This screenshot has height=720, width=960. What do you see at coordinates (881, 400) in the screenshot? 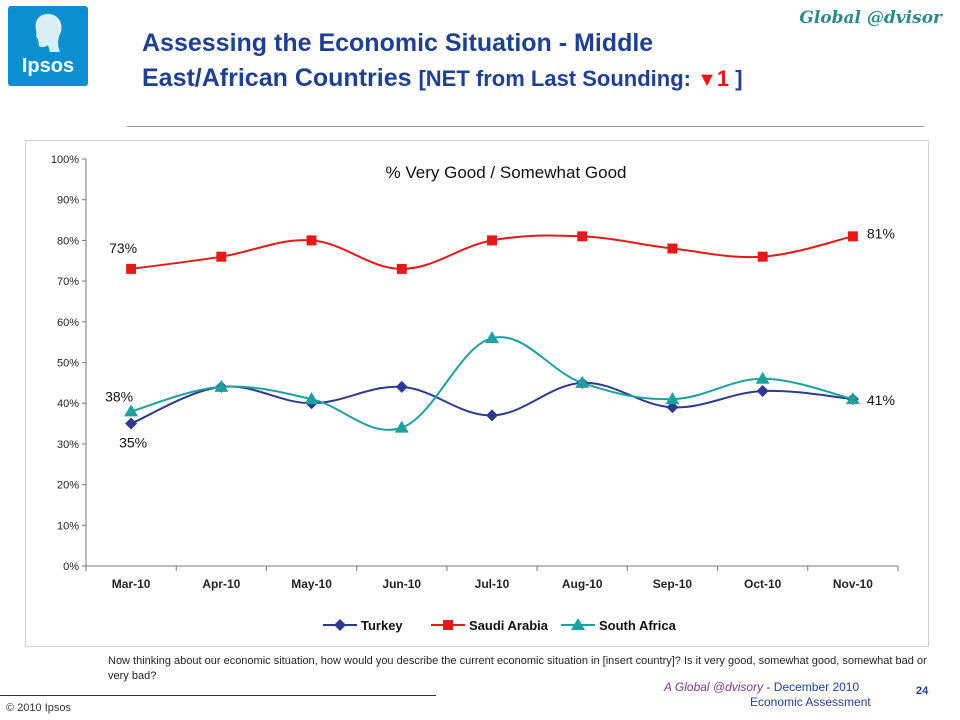
I see `data-label: 41%` at bounding box center [881, 400].